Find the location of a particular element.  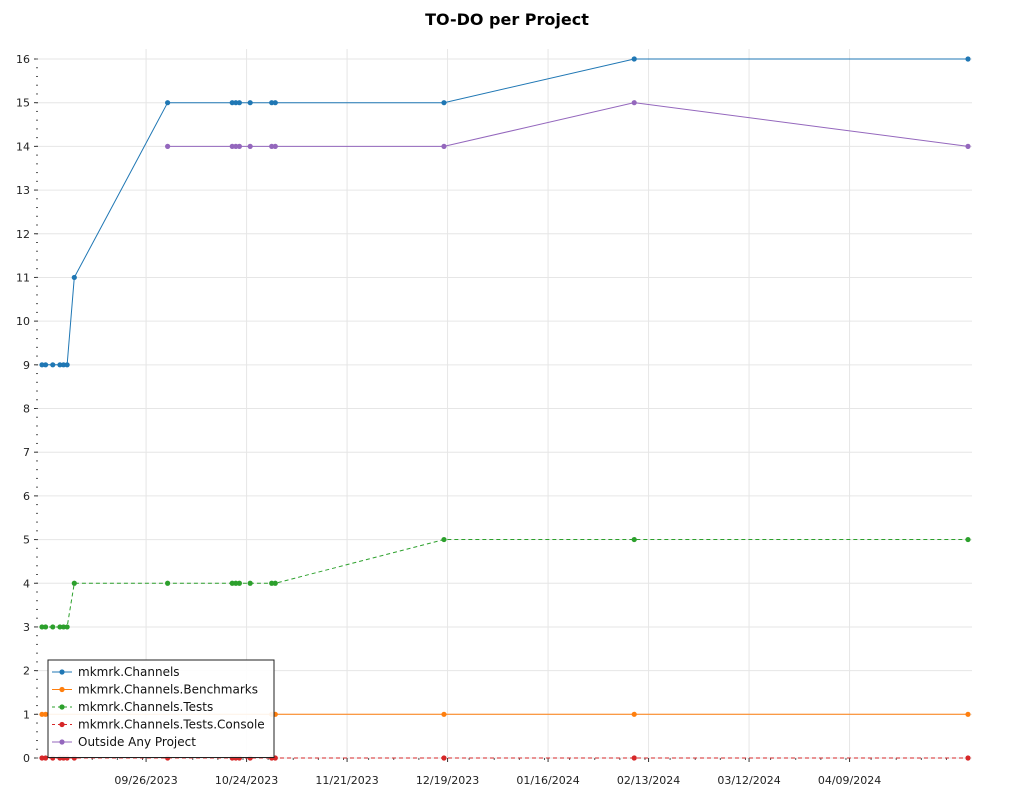

y-tick-label: 4 is located at coordinates (26, 583).